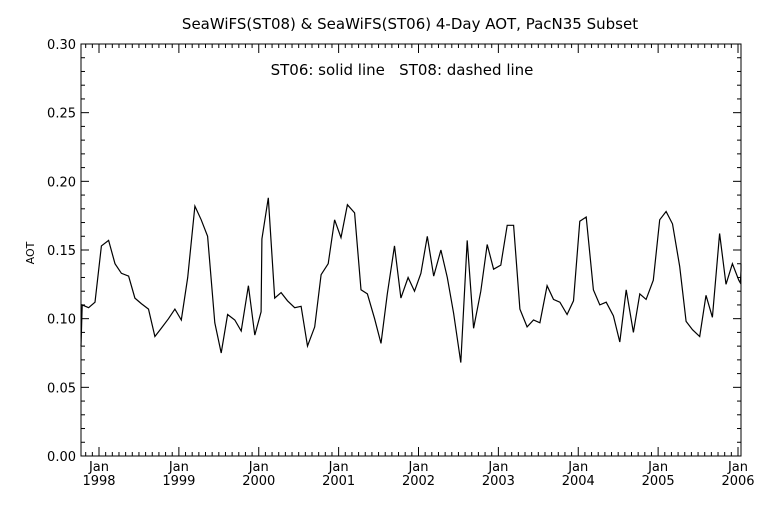  Describe the element at coordinates (402, 70) in the screenshot. I see `chart-annotation: ST06: solid line ST08: dashed line` at that location.